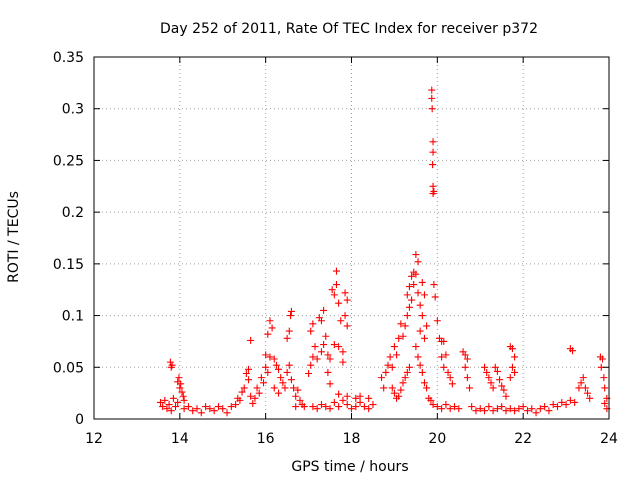 The height and width of the screenshot is (480, 640). What do you see at coordinates (73, 317) in the screenshot?
I see `y-tick-label: 0.1` at bounding box center [73, 317].